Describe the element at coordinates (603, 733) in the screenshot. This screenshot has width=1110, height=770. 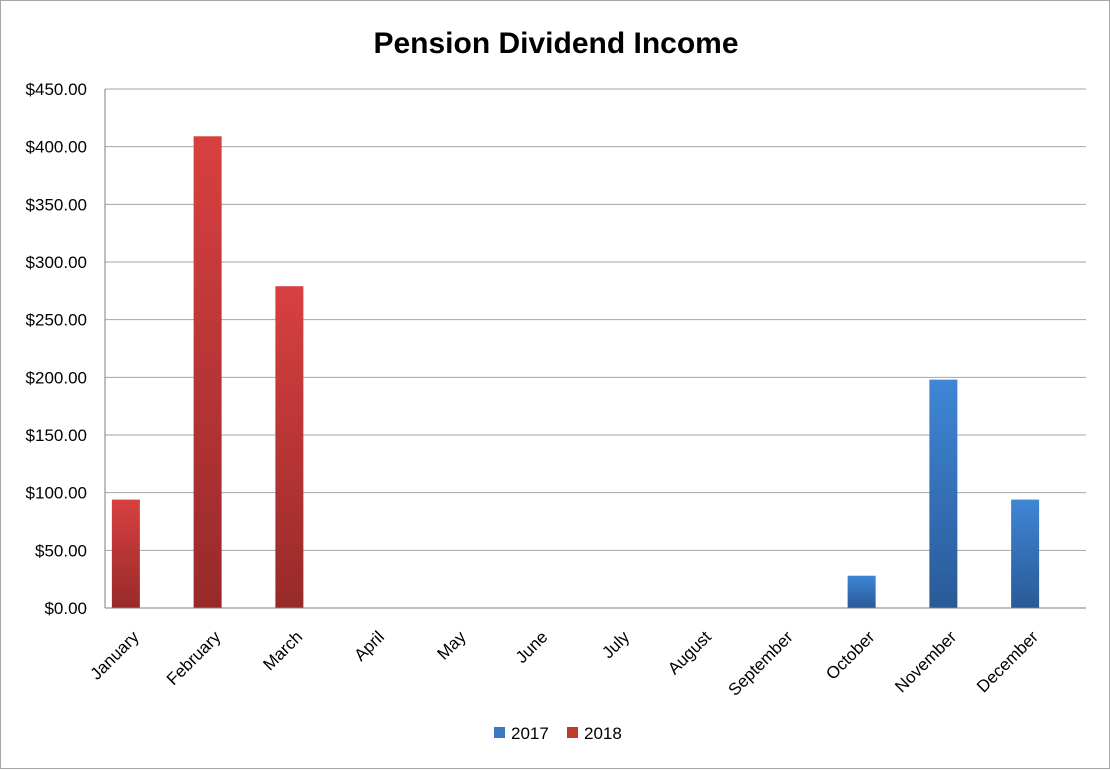
I see `legend-label-2018: 2018` at that location.